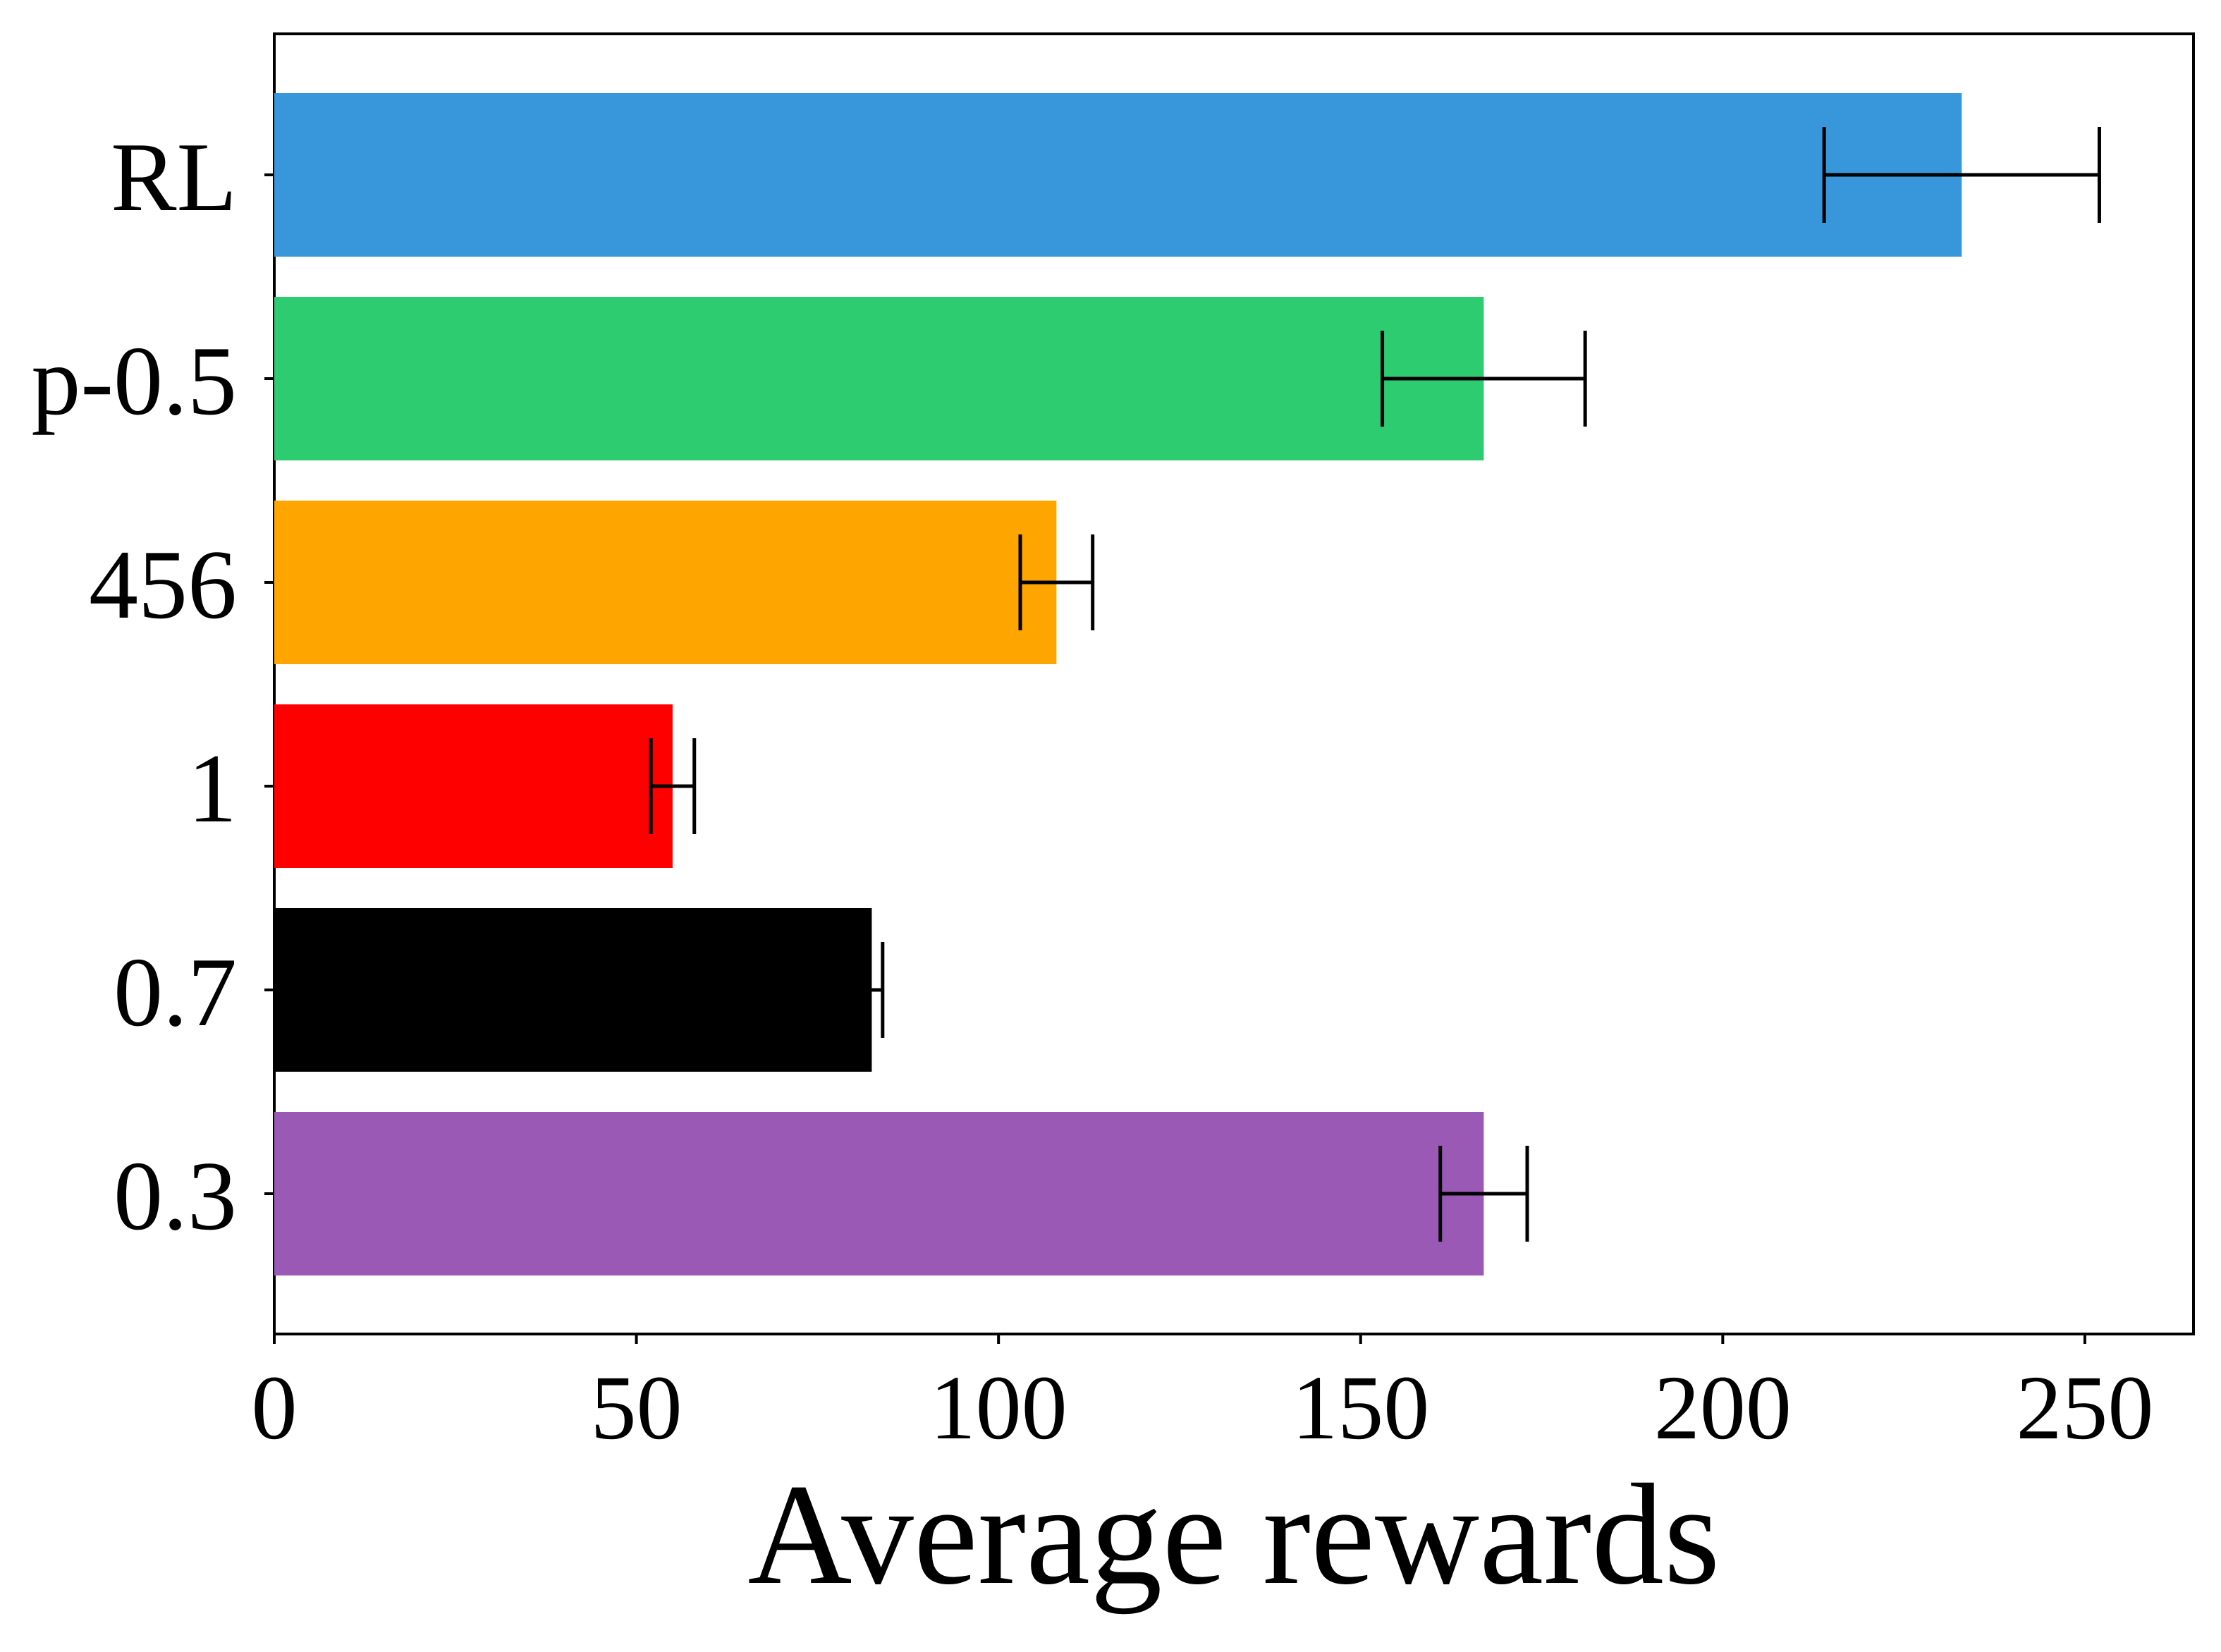  Describe the element at coordinates (1233, 1535) in the screenshot. I see `x-axis-label: Average rewards` at that location.